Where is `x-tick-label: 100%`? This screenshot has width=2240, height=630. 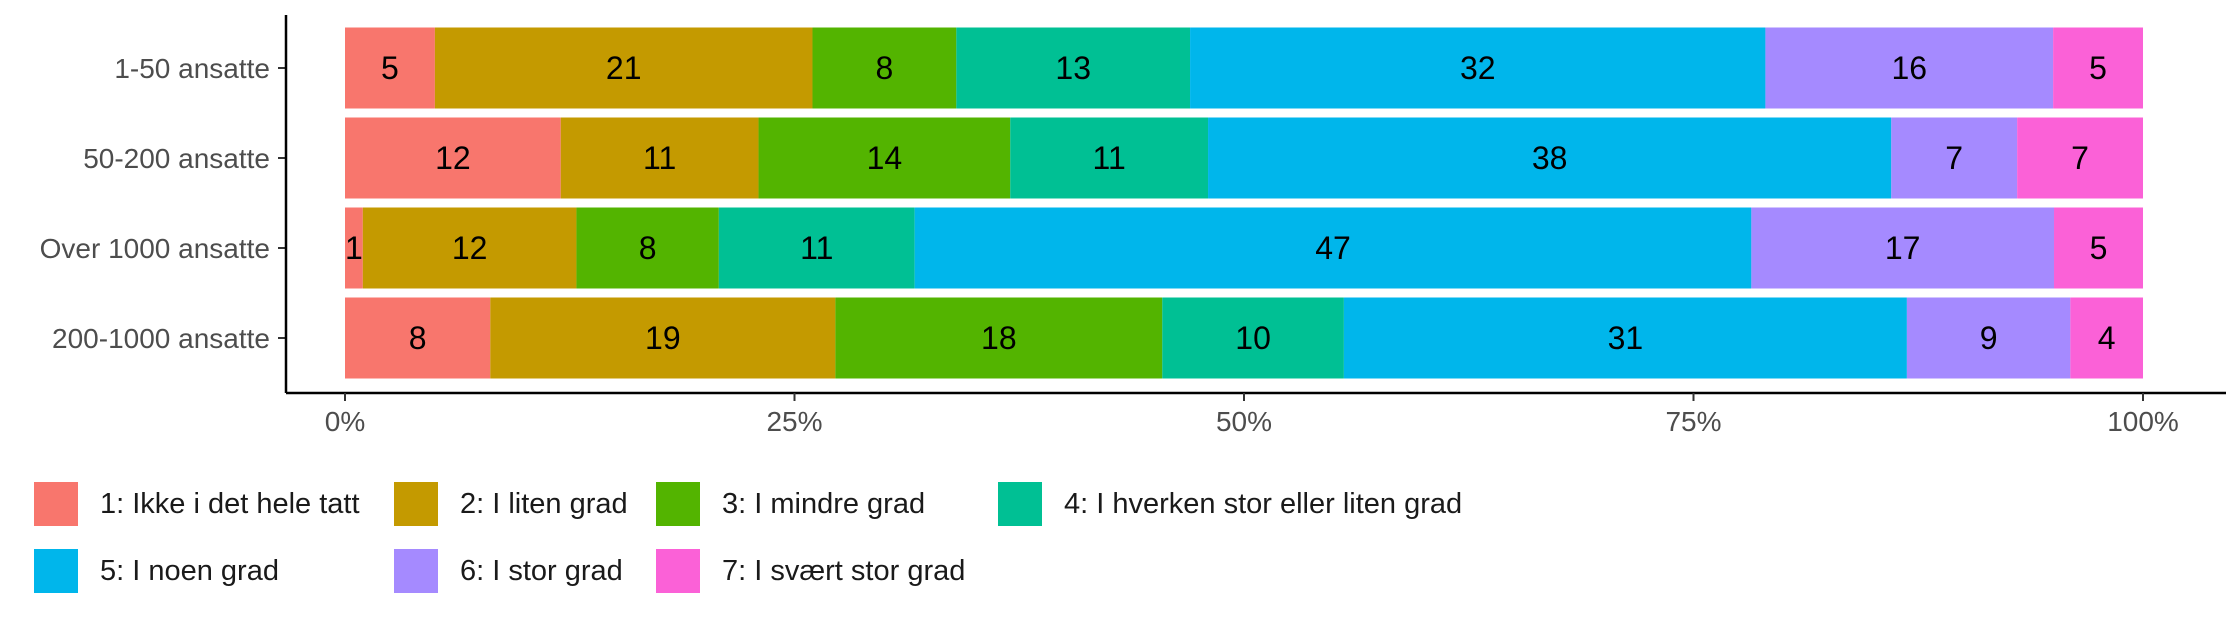
x-tick-label: 100% is located at coordinates (2143, 421).